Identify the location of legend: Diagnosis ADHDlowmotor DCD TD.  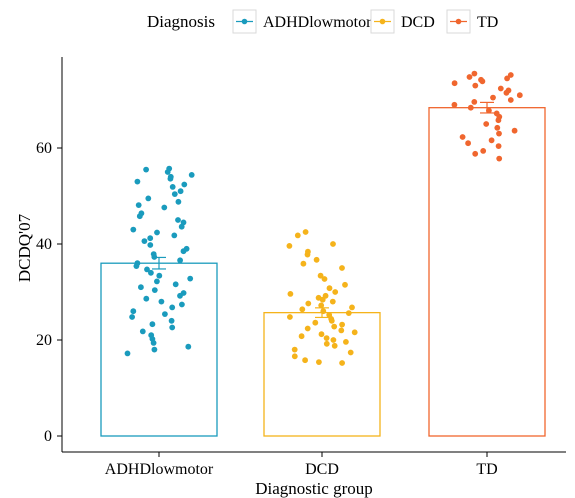
(322, 21).